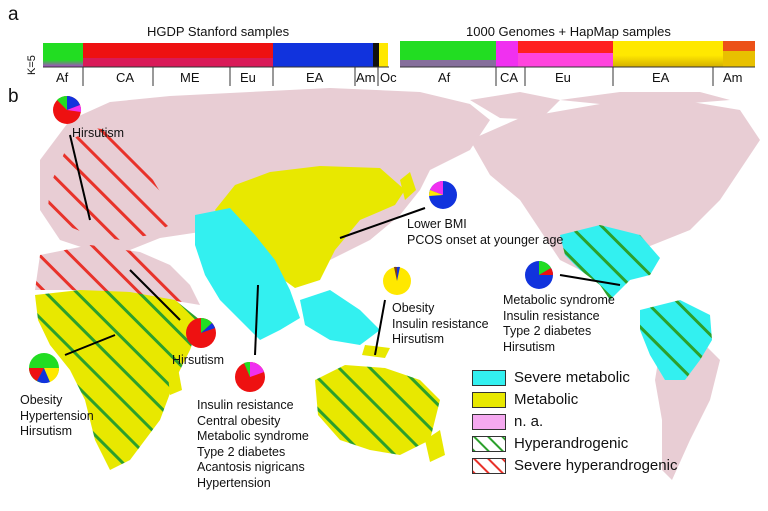  I want to click on annotation-africa-line-2: Hypertension, so click(57, 415).